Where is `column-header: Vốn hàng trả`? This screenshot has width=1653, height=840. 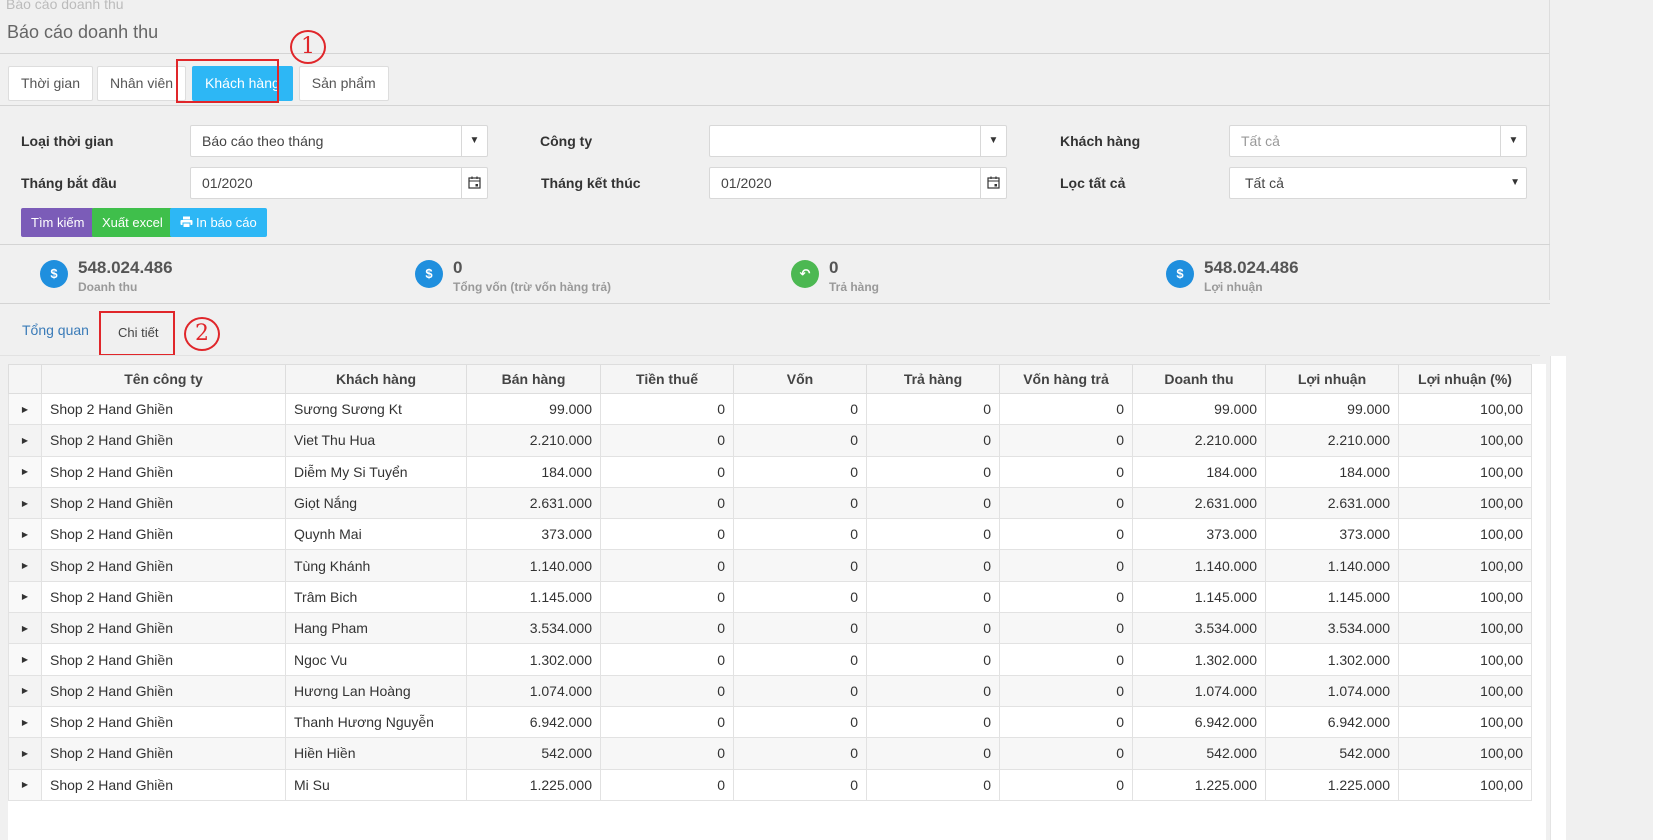
column-header: Vốn hàng trả is located at coordinates (1066, 379).